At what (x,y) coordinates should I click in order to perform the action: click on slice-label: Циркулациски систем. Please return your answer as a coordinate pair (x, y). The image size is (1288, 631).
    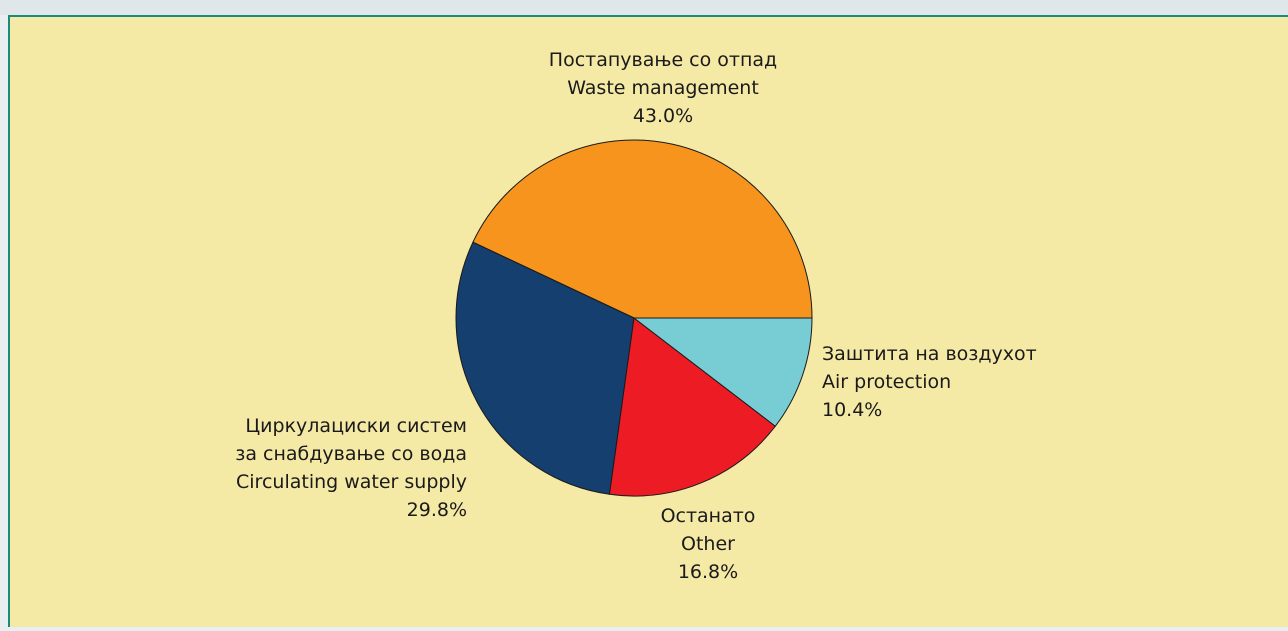
    Looking at the image, I should click on (356, 426).